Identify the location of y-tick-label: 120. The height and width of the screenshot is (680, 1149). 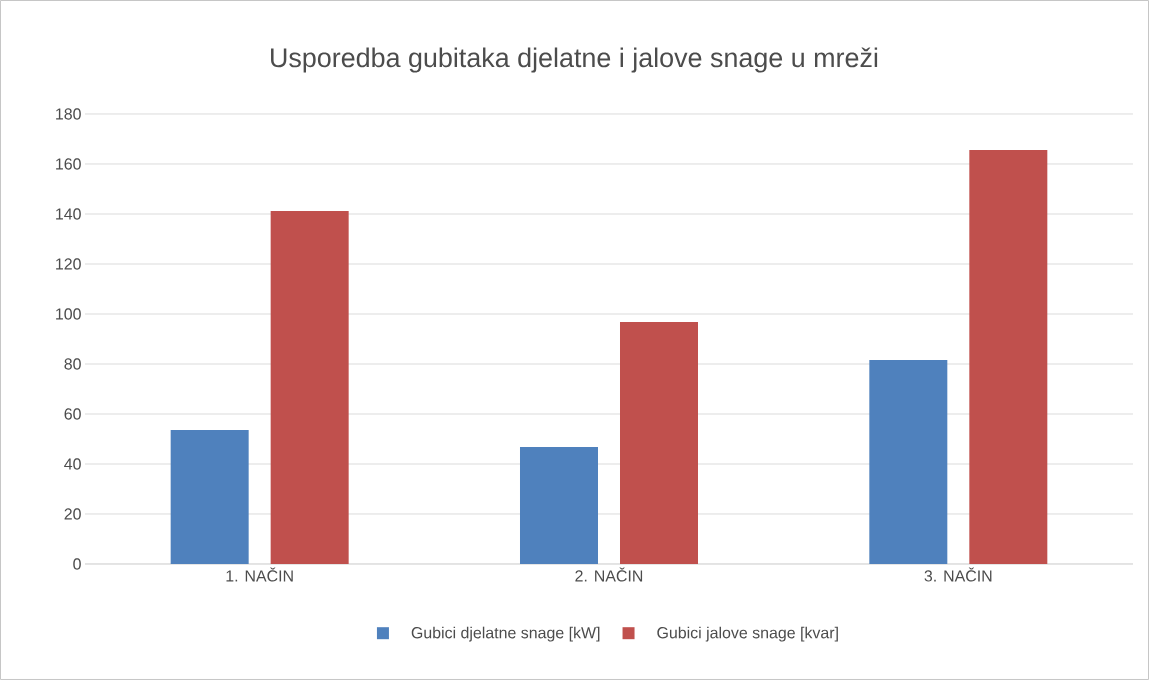
(68, 264).